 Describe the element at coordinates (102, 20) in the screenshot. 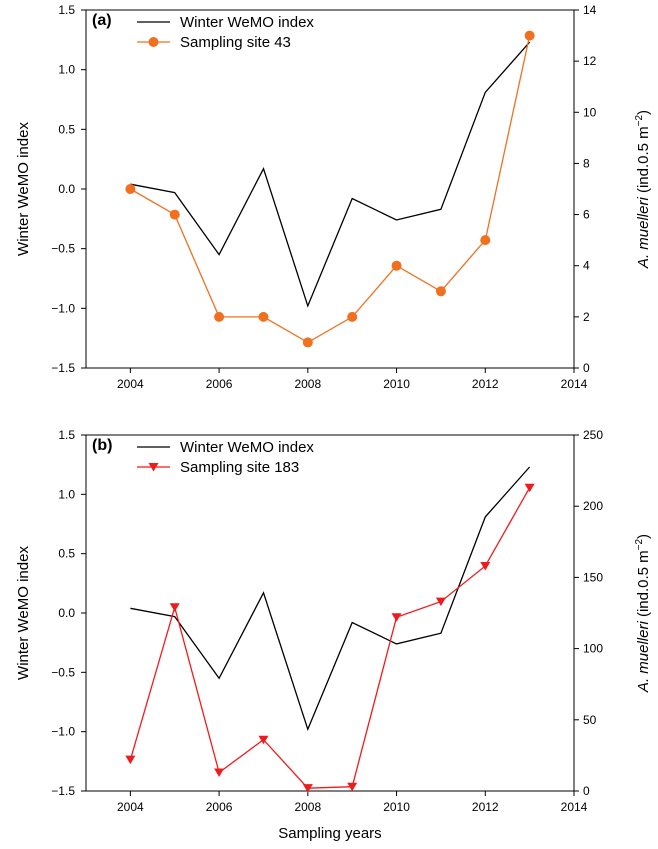

I see `panel-label: (a)` at that location.